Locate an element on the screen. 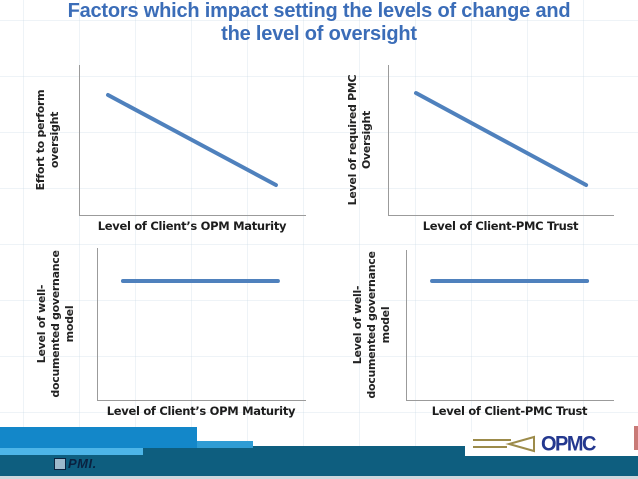 This screenshot has height=479, width=638. footer-bar-primary is located at coordinates (98, 437).